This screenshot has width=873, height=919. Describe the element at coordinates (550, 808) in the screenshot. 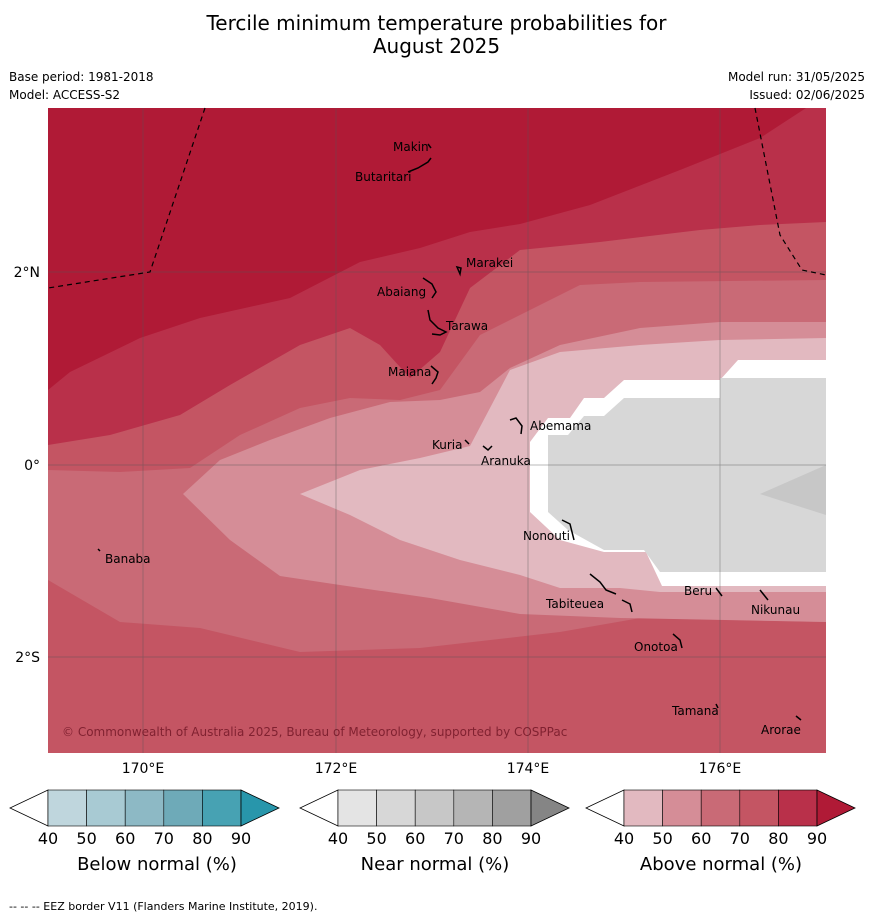

I see `colorbar-near-high-extend` at that location.